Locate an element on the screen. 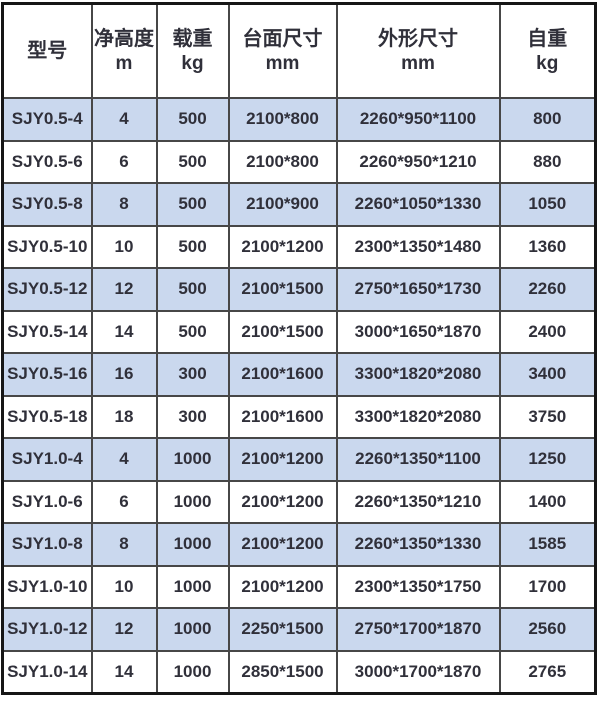 The width and height of the screenshot is (600, 718). model-cell: SJY1.0-10 is located at coordinates (47, 586).